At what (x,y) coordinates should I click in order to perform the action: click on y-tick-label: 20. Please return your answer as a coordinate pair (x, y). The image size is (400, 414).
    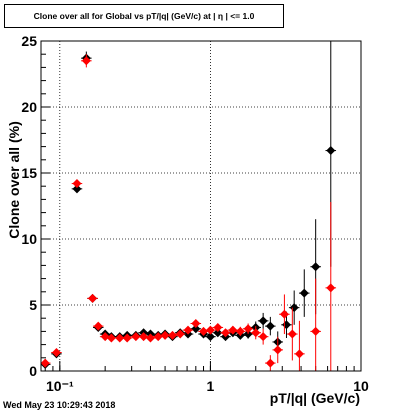
    Looking at the image, I should click on (29, 107).